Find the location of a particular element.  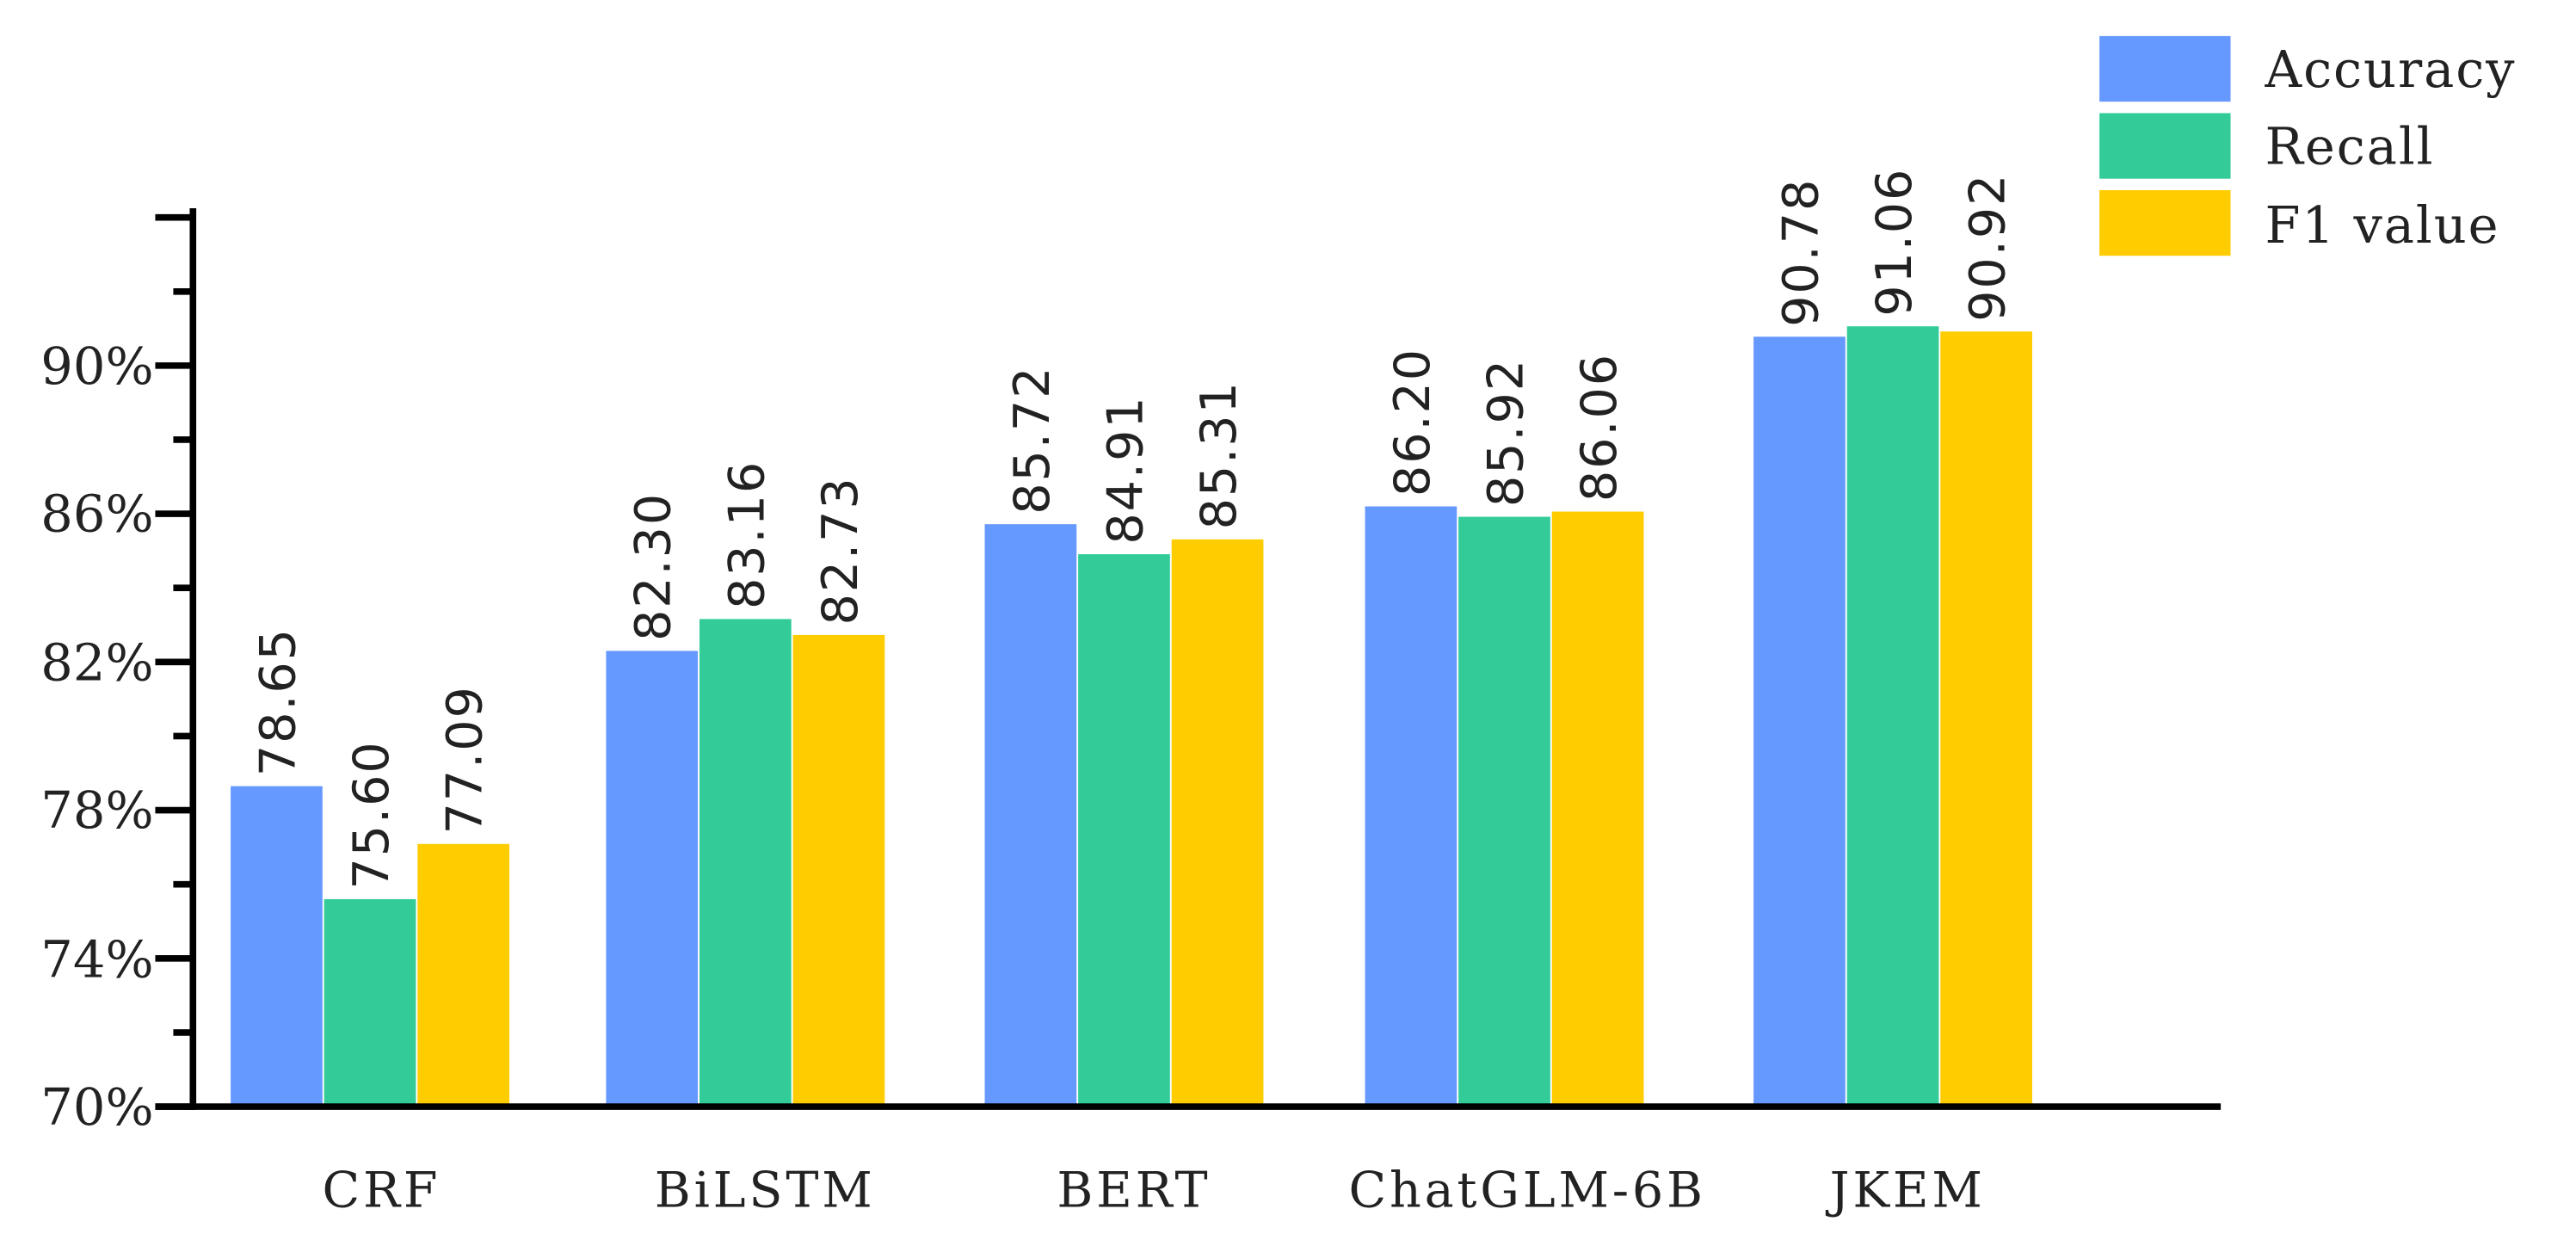

bar-bert-accuracy is located at coordinates (1030, 816).